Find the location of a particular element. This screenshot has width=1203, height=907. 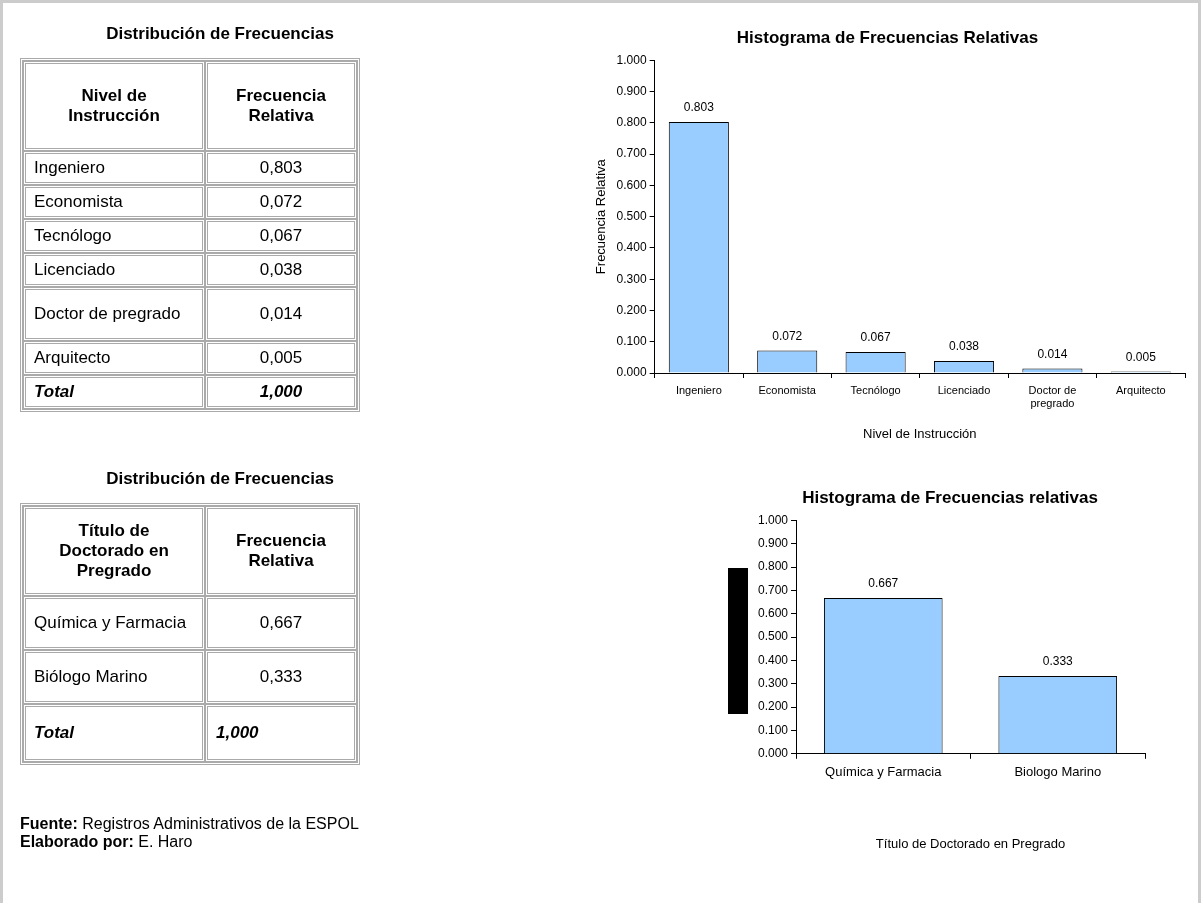

text: 0,005 is located at coordinates (281, 357).